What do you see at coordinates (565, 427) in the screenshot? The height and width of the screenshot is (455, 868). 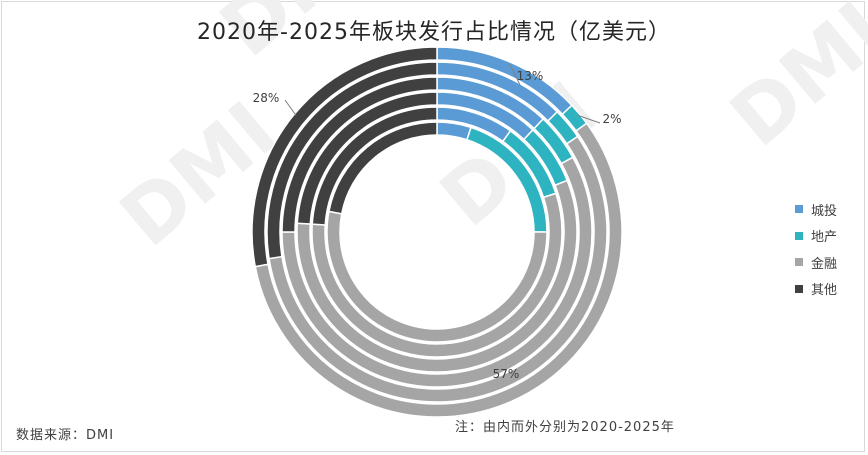 I see `ring-order-note: 注：由内而外分别为2020-2025年` at bounding box center [565, 427].